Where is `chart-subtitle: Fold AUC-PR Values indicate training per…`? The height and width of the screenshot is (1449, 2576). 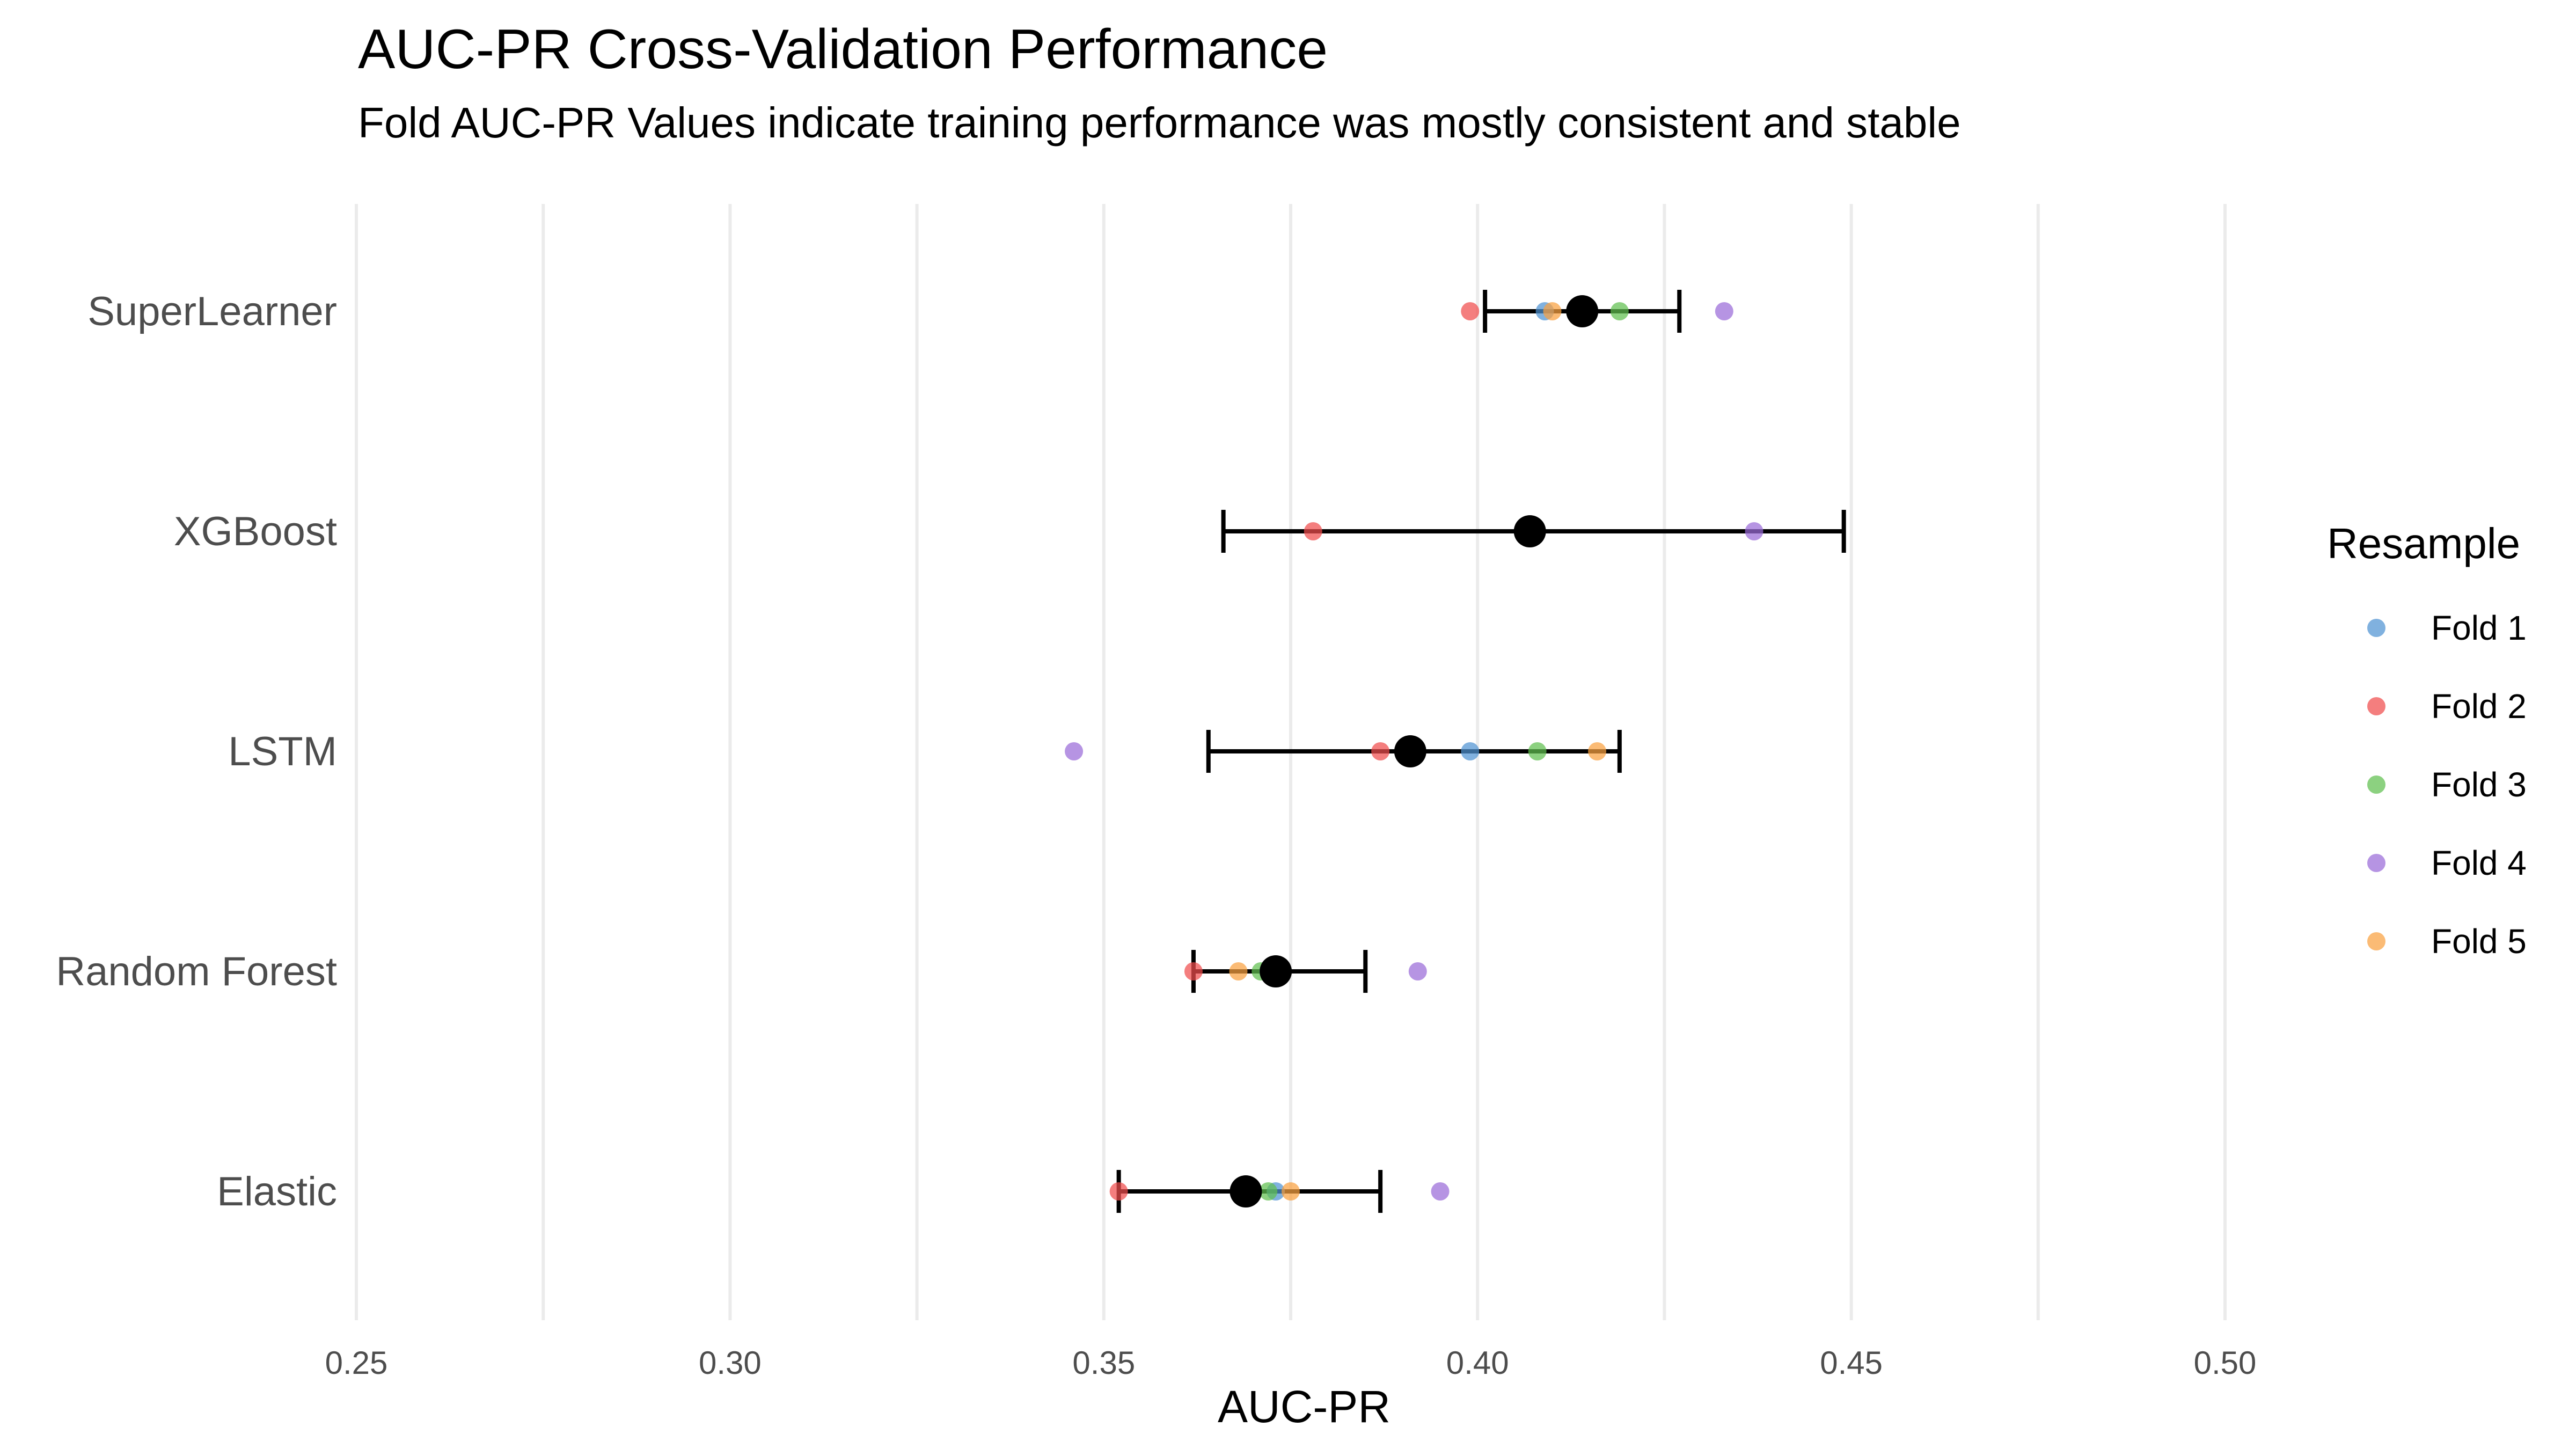
chart-subtitle: Fold AUC-PR Values indicate training per… is located at coordinates (1159, 123).